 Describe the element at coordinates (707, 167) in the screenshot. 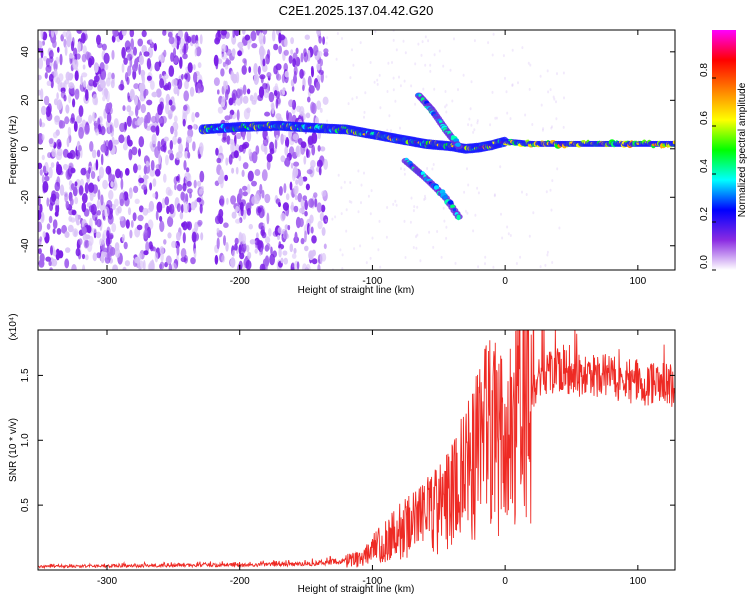

I see `colorbar-ticks: 0.0 0.2 0.4 0.6 0.8` at that location.